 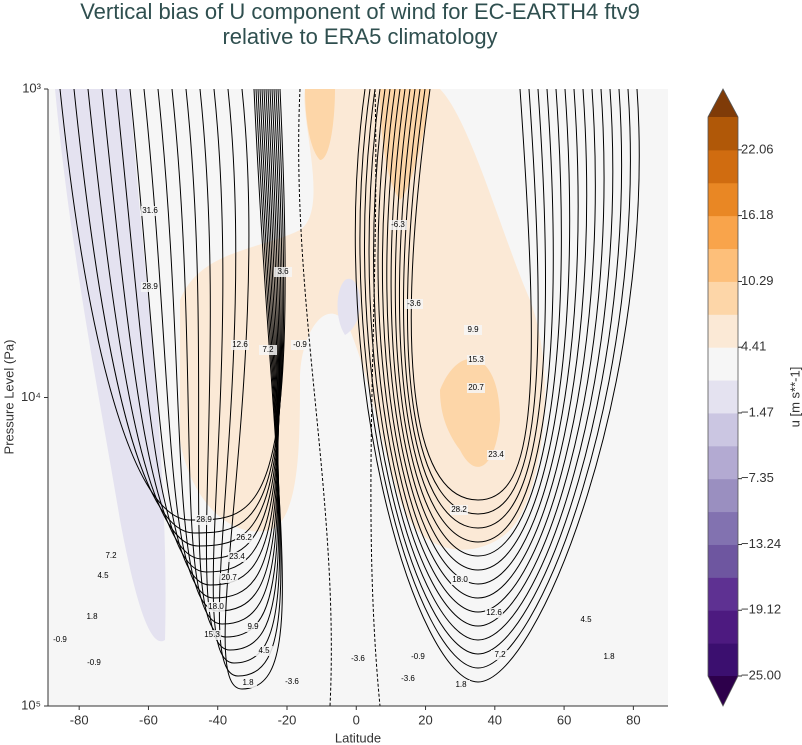 What do you see at coordinates (31, 704) in the screenshot?
I see `y-tick-label: 10⁵` at bounding box center [31, 704].